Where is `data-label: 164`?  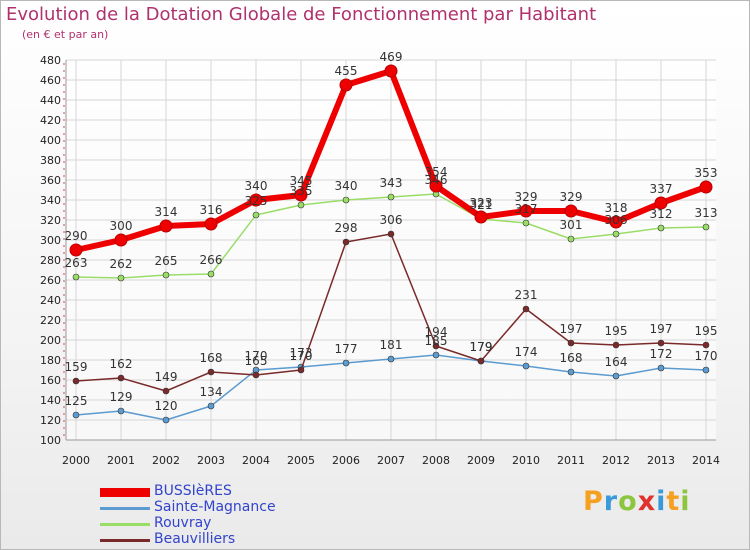 data-label: 164 is located at coordinates (616, 362).